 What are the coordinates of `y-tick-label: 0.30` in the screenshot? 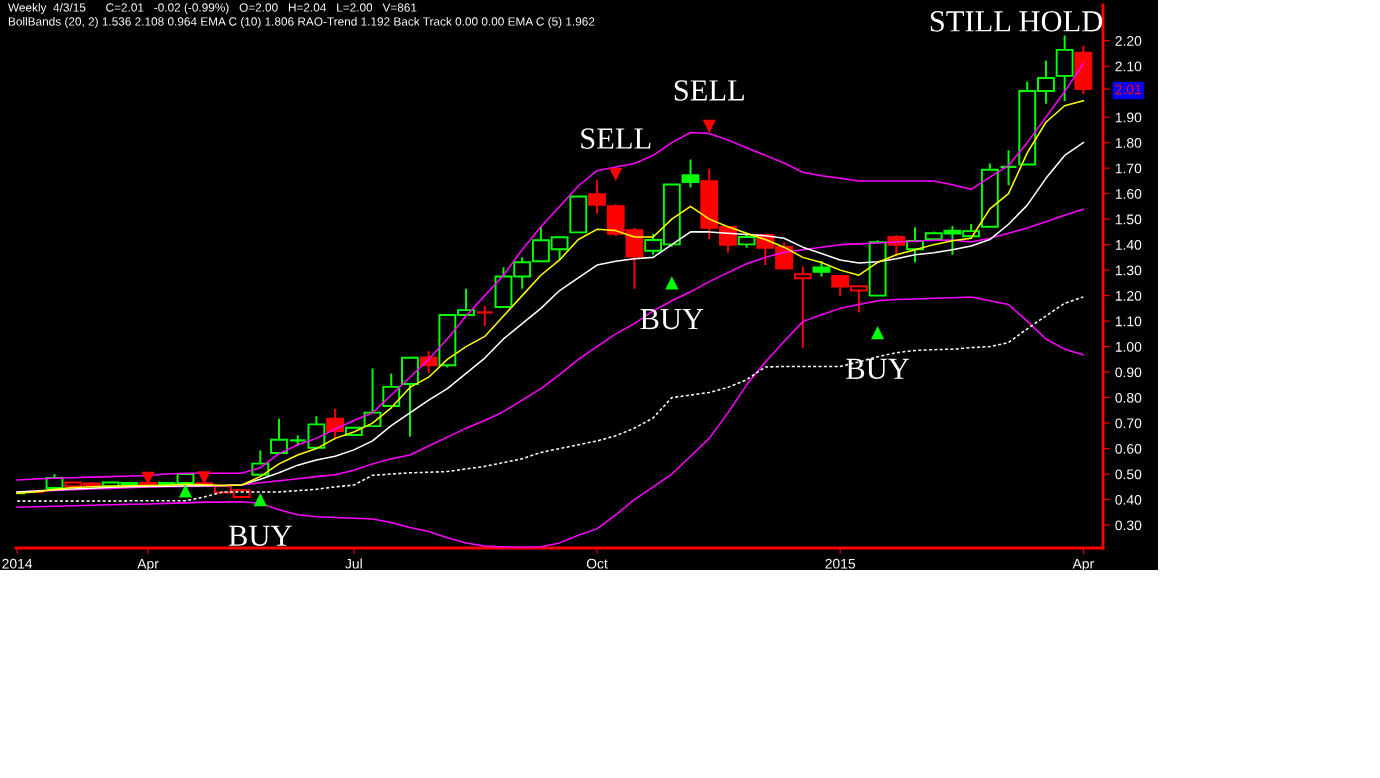 It's located at (1128, 525).